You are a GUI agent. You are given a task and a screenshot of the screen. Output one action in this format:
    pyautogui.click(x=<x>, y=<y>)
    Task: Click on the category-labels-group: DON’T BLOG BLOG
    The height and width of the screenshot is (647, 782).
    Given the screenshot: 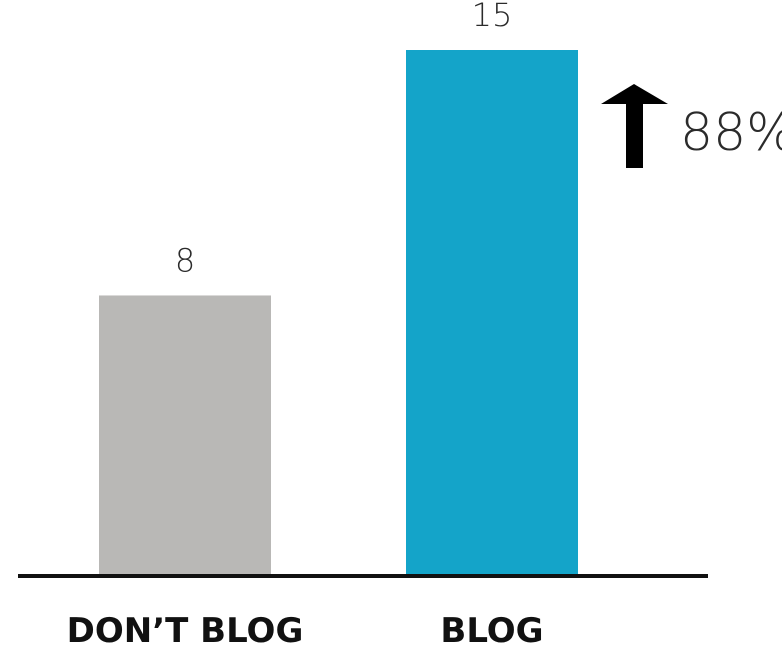 What is the action you would take?
    pyautogui.click(x=305, y=629)
    